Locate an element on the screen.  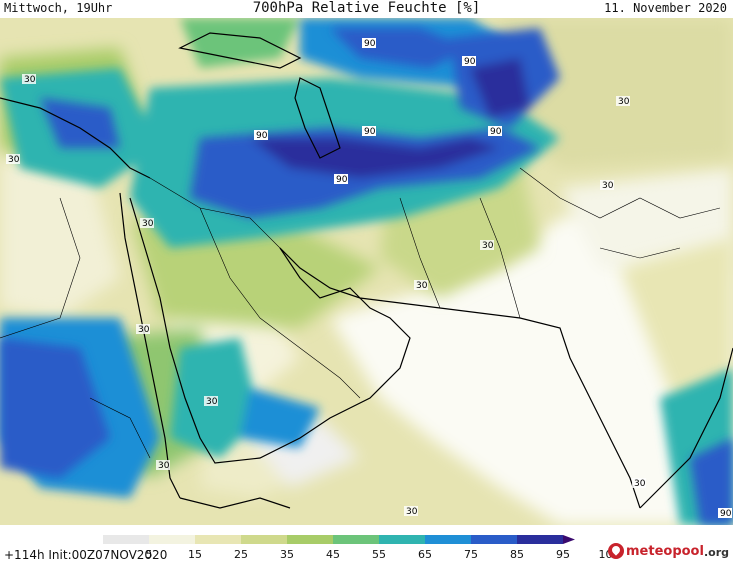
colorbar-swatches is located at coordinates (339, 539).